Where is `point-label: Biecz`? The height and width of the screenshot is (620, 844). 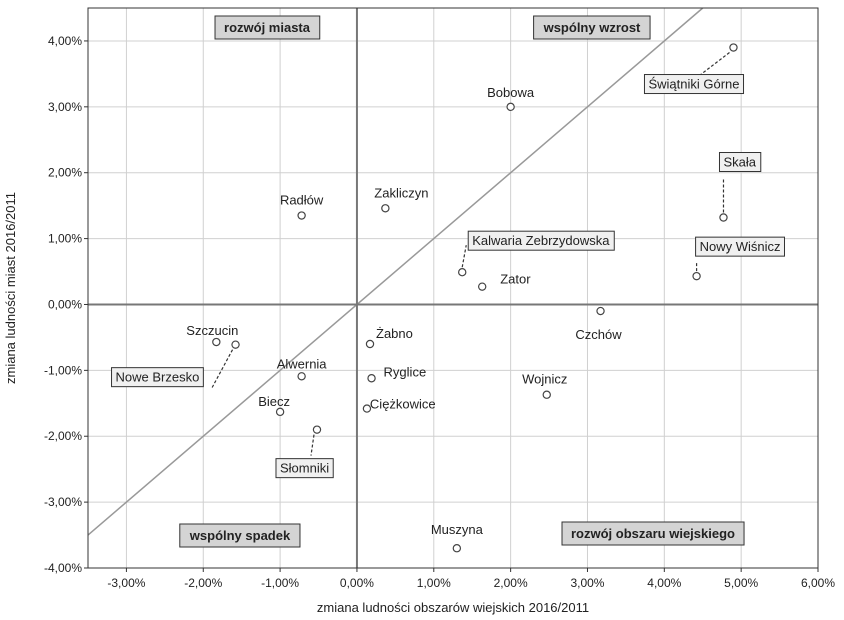
point-label: Biecz is located at coordinates (274, 401).